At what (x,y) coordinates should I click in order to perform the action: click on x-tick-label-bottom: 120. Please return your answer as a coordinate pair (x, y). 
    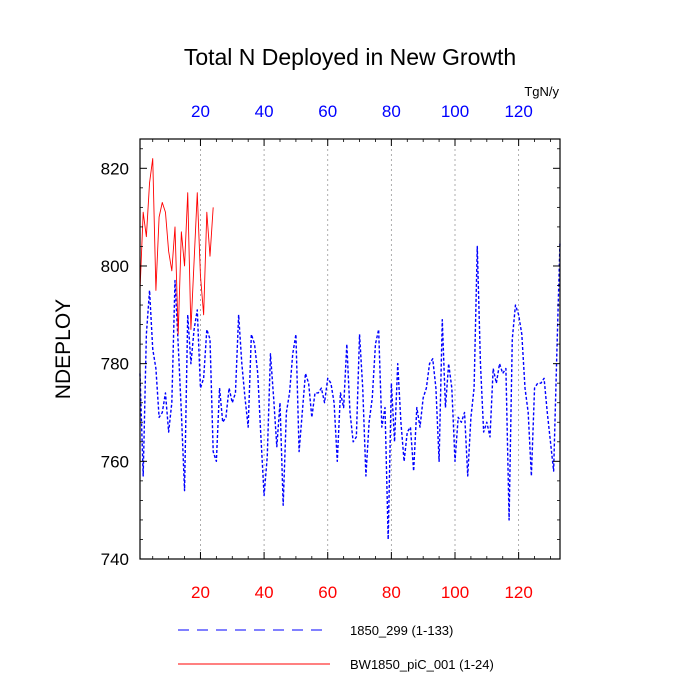
    Looking at the image, I should click on (518, 592).